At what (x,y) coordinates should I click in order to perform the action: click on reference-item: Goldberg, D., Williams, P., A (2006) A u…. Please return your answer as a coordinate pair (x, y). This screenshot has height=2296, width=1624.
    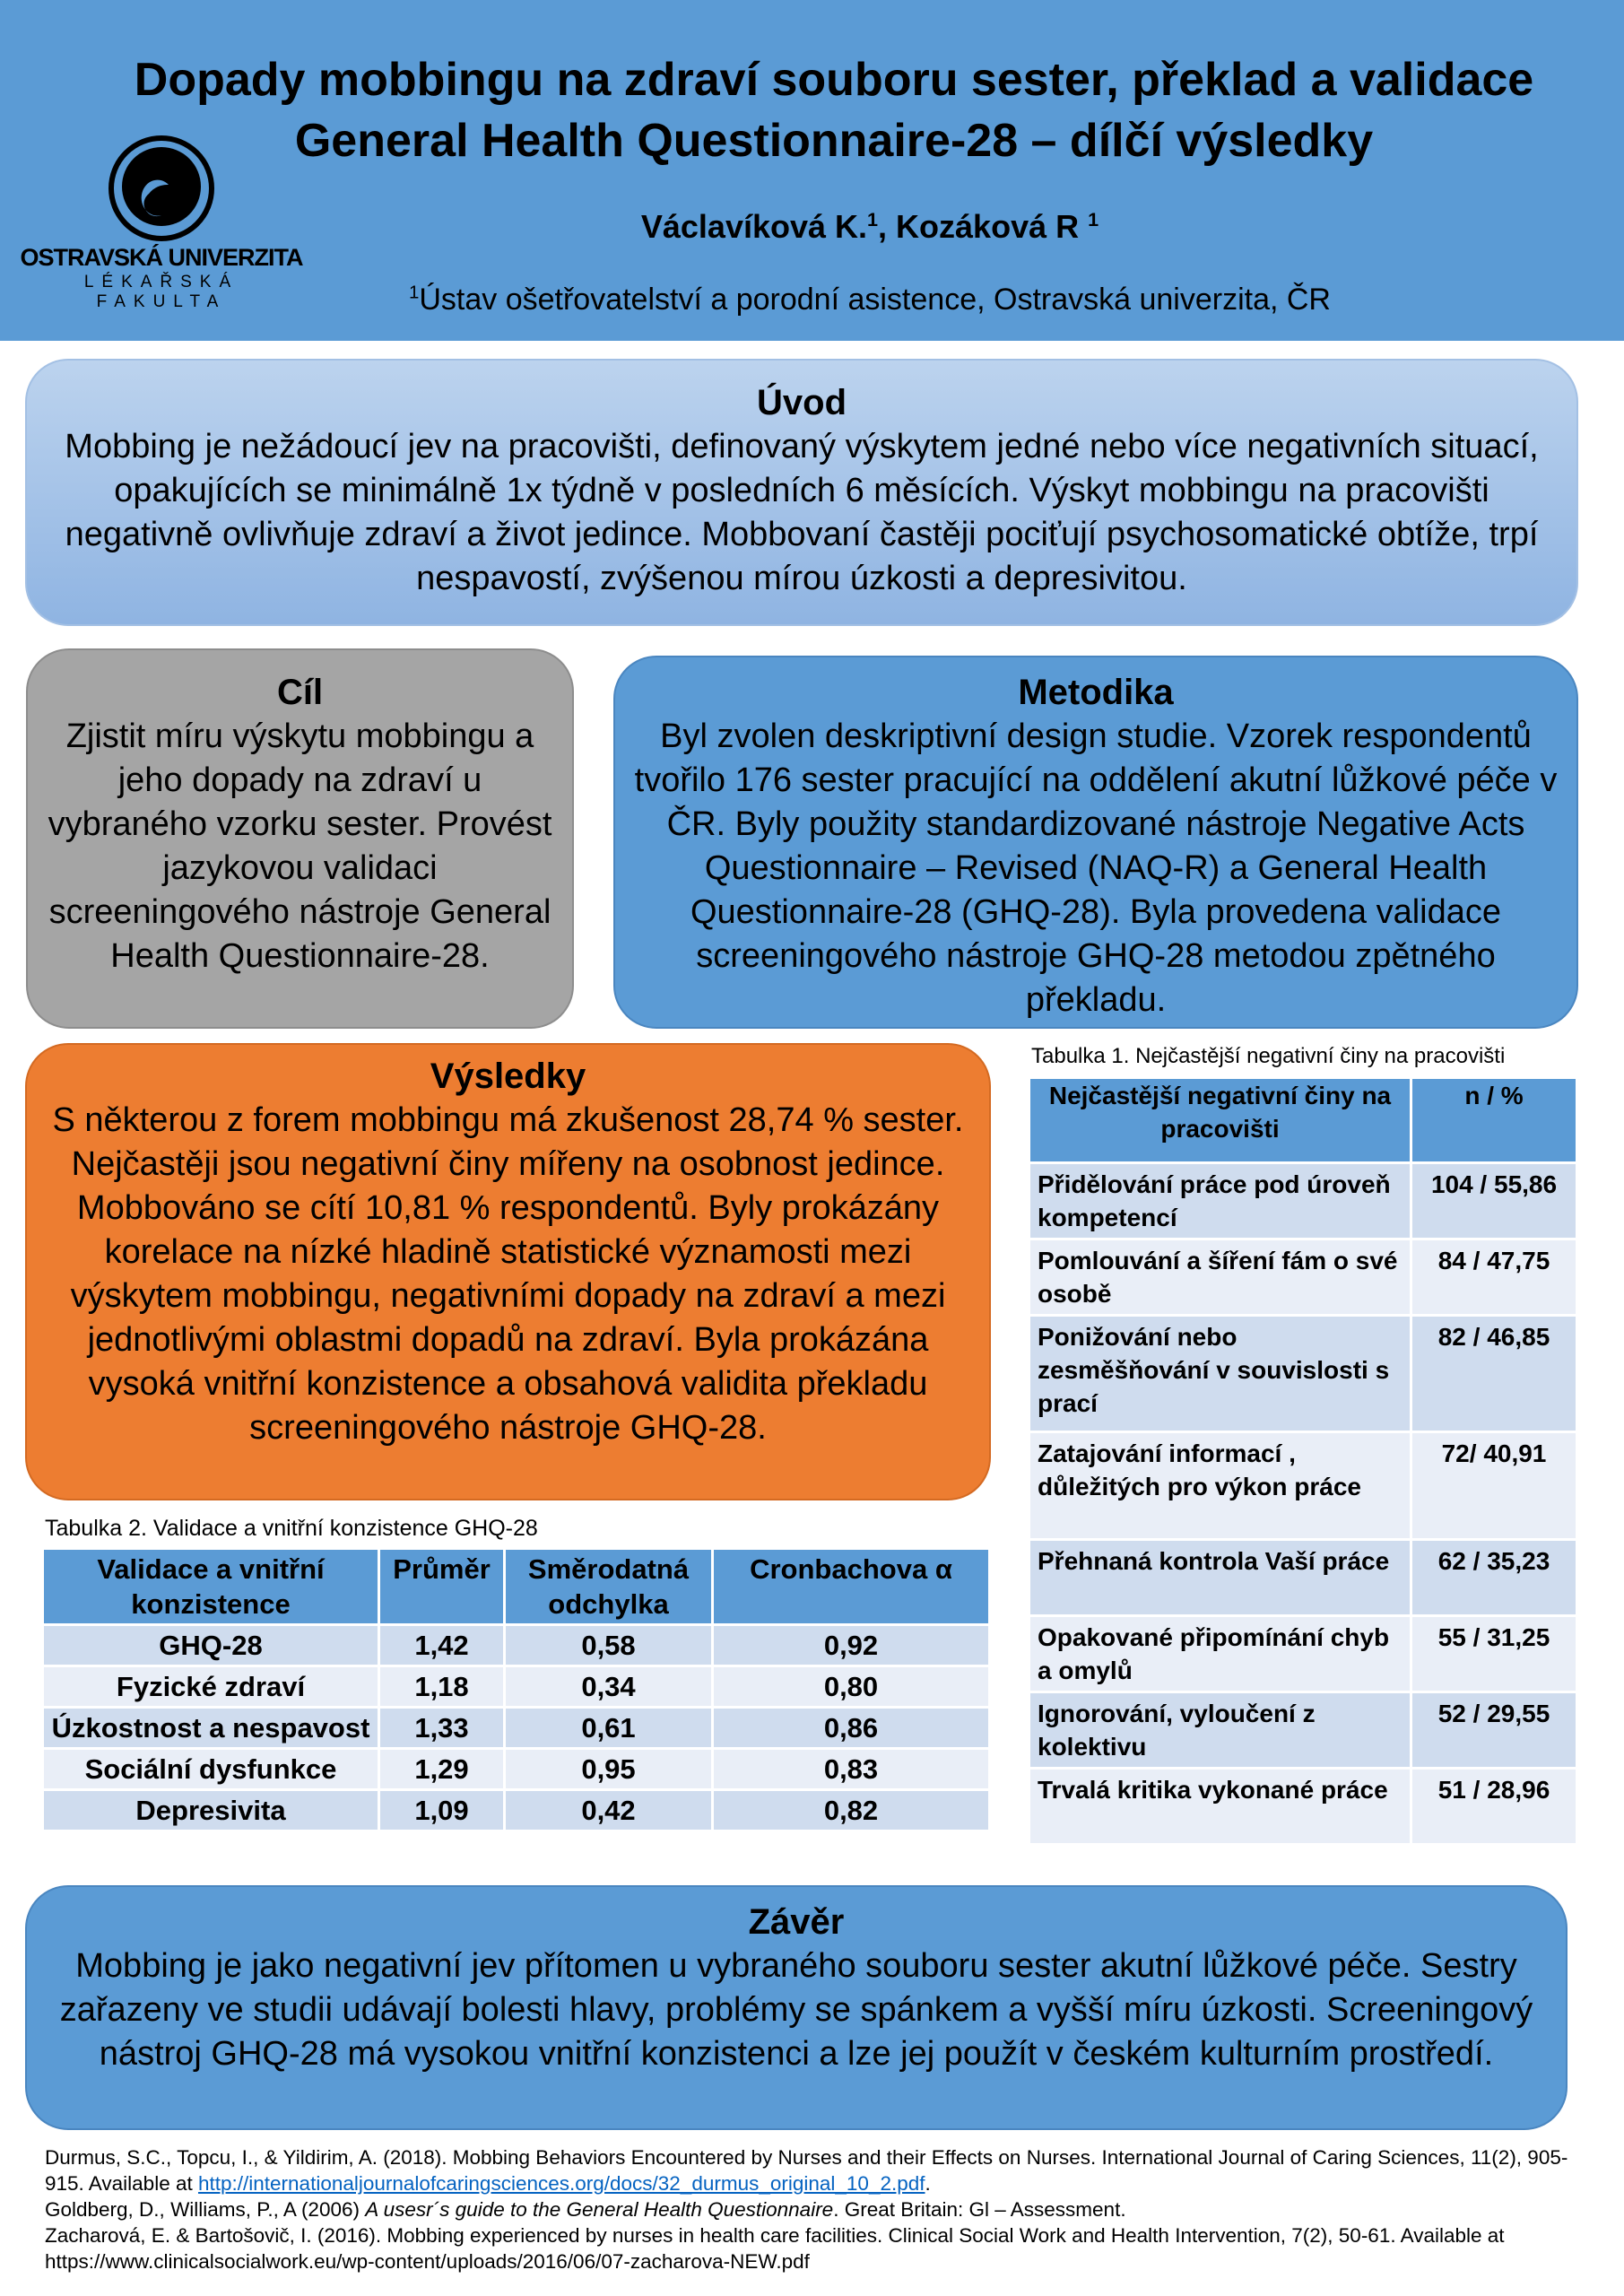
    Looking at the image, I should click on (816, 2209).